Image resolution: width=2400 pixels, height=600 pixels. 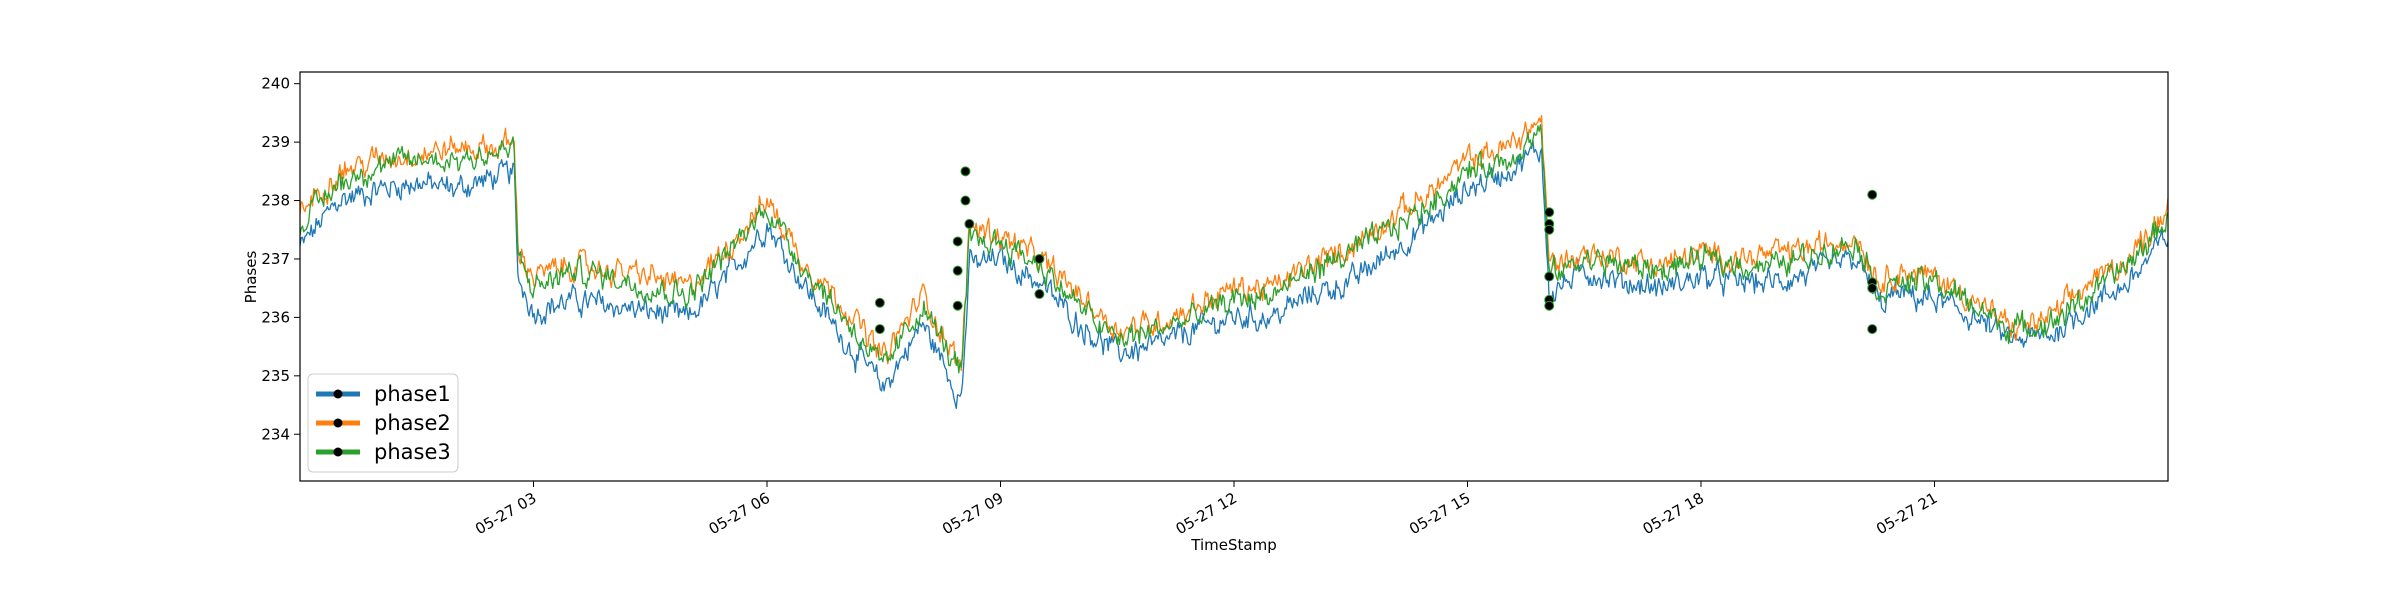 I want to click on y-tick-label: 240, so click(x=275, y=84).